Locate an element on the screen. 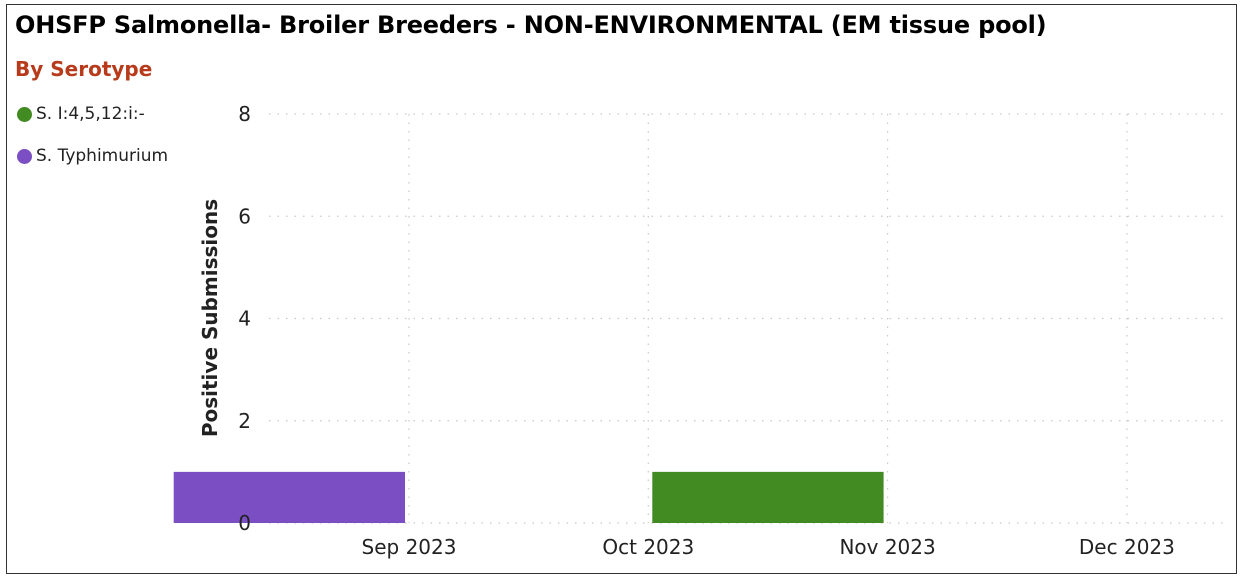 The image size is (1245, 580). y-tick-labels: 0 2 4 6 8 is located at coordinates (244, 318).